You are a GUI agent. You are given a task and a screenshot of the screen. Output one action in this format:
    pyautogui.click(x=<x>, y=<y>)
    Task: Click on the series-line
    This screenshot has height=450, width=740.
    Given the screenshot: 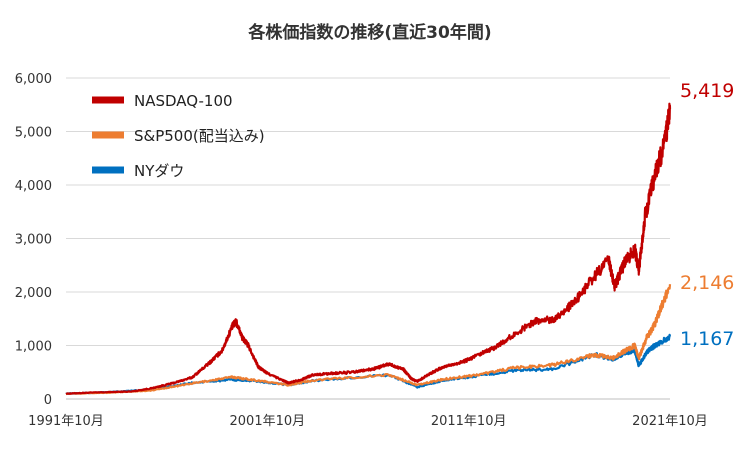 What is the action you would take?
    pyautogui.click(x=368, y=364)
    